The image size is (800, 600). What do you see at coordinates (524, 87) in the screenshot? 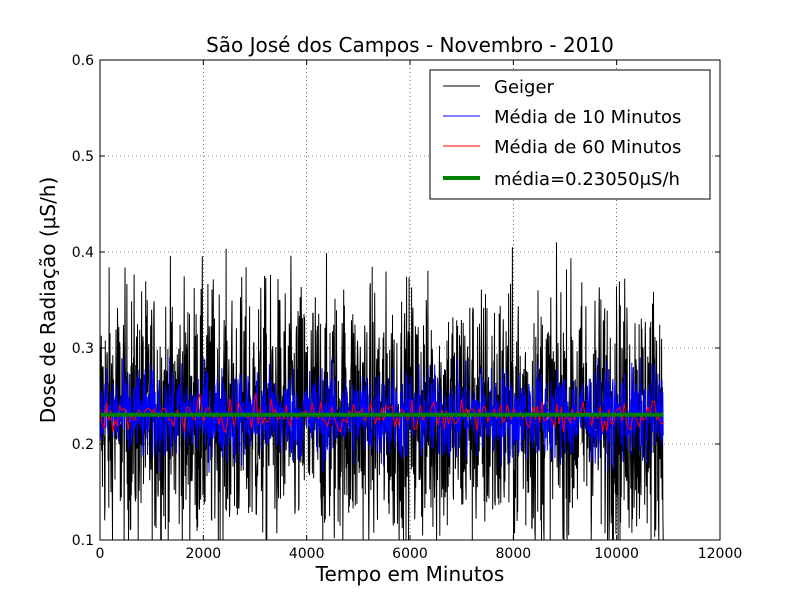
I see `legend-label-geiger: Geiger` at bounding box center [524, 87].